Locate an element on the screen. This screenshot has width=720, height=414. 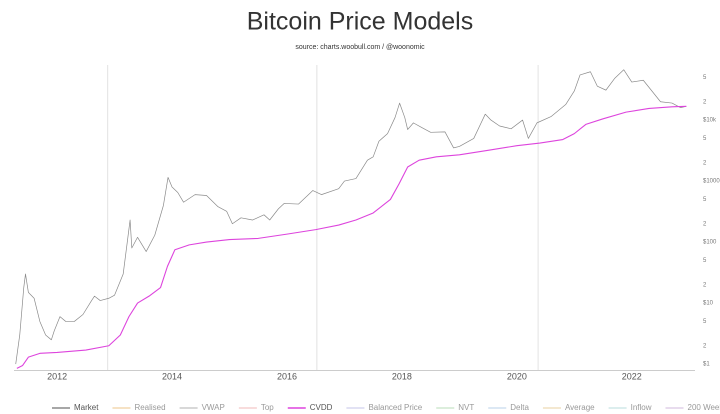
chart-title: Bitcoin Price Models is located at coordinates (360, 22).